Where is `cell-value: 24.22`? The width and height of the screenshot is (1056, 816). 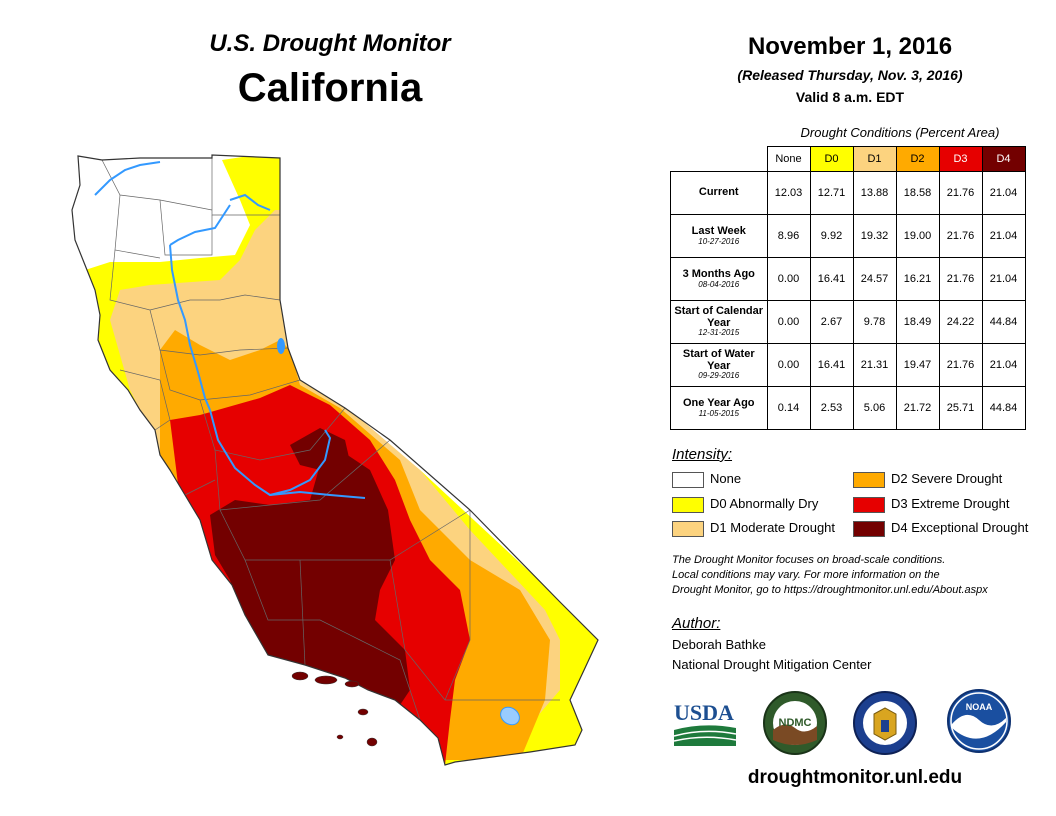 cell-value: 24.22 is located at coordinates (960, 322).